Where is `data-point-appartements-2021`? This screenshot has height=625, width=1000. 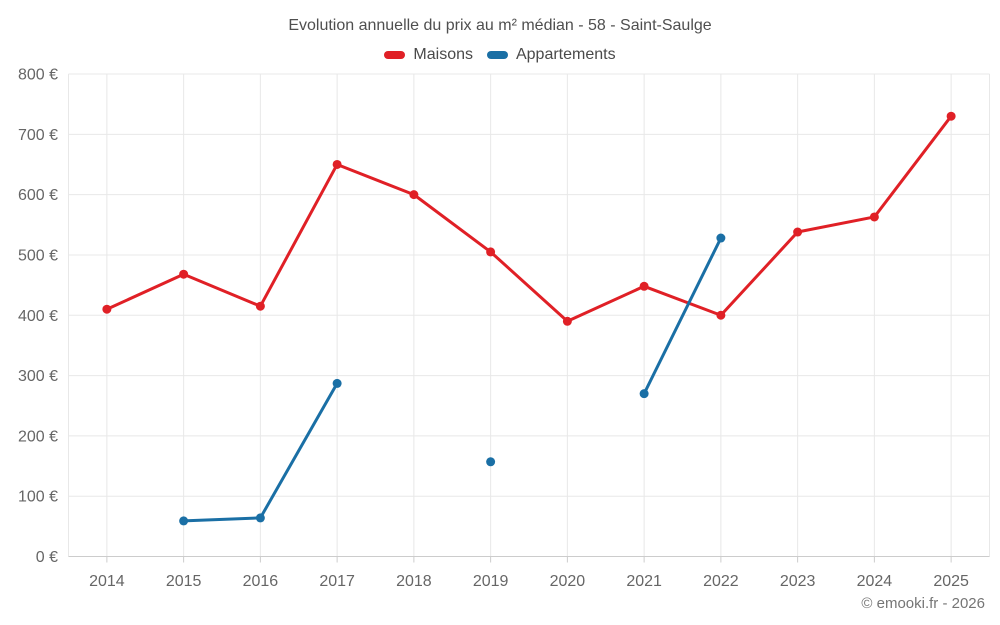
data-point-appartements-2021 is located at coordinates (644, 394).